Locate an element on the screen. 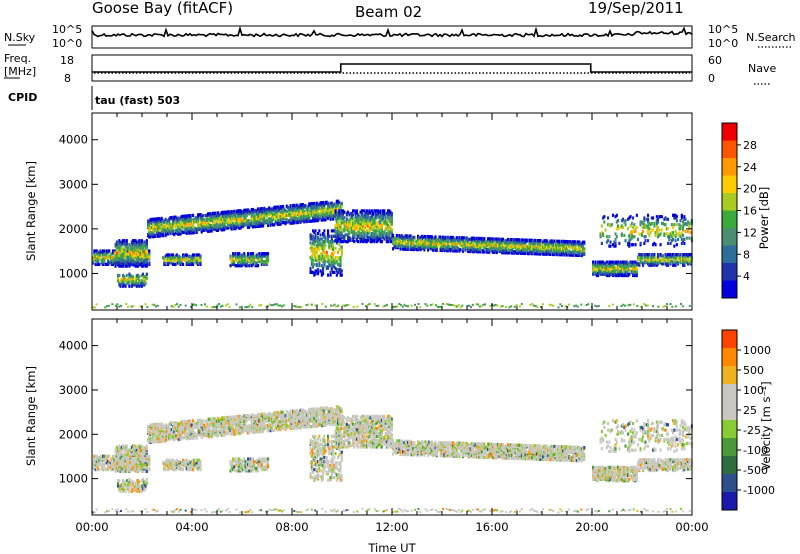  nsearch-tick-bottom: 10^0 is located at coordinates (723, 43).